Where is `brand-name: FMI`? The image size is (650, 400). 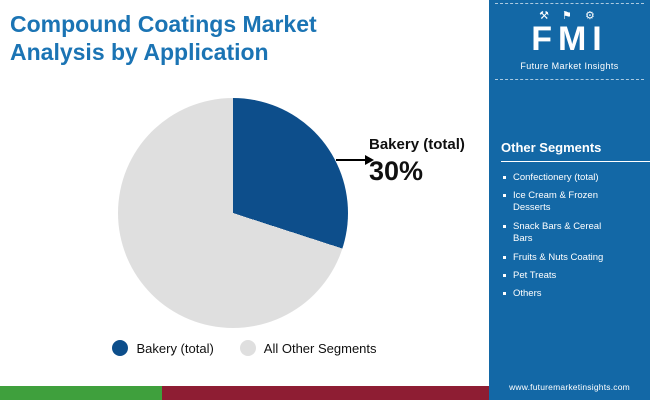
brand-name: FMI is located at coordinates (569, 39).